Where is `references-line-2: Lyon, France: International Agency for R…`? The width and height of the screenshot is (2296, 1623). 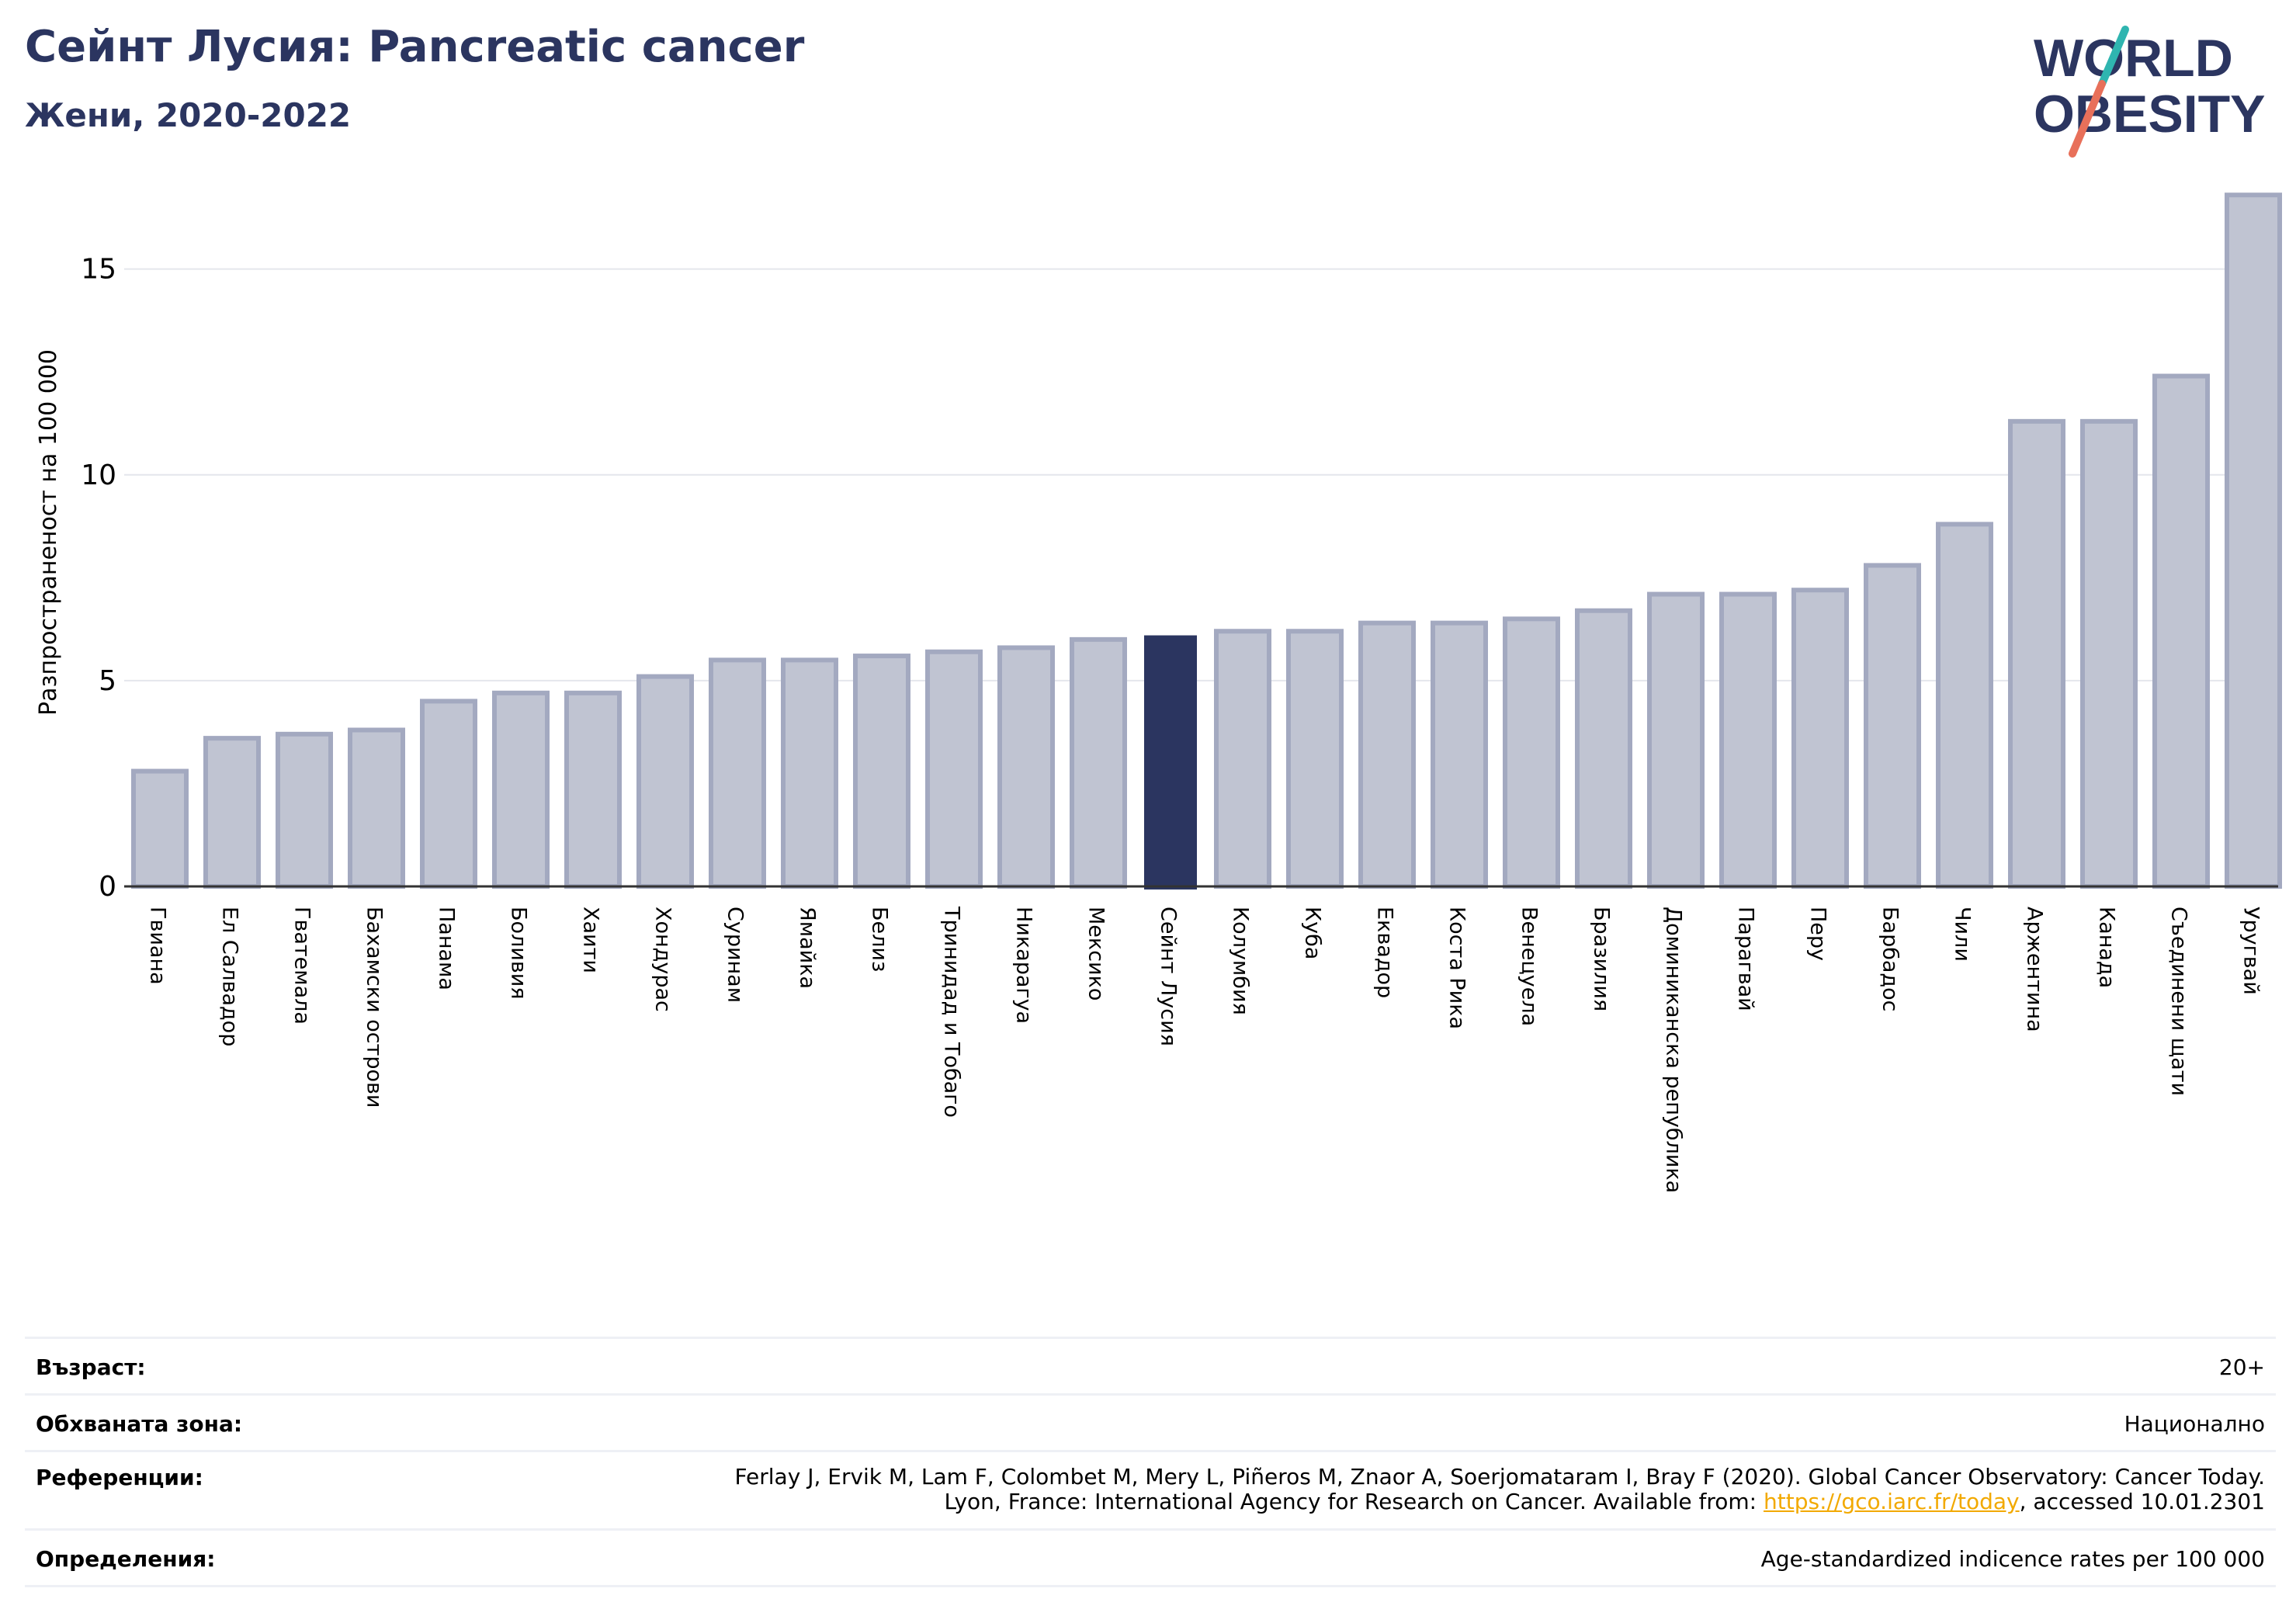 references-line-2: Lyon, France: International Agency for R… is located at coordinates (1499, 1501).